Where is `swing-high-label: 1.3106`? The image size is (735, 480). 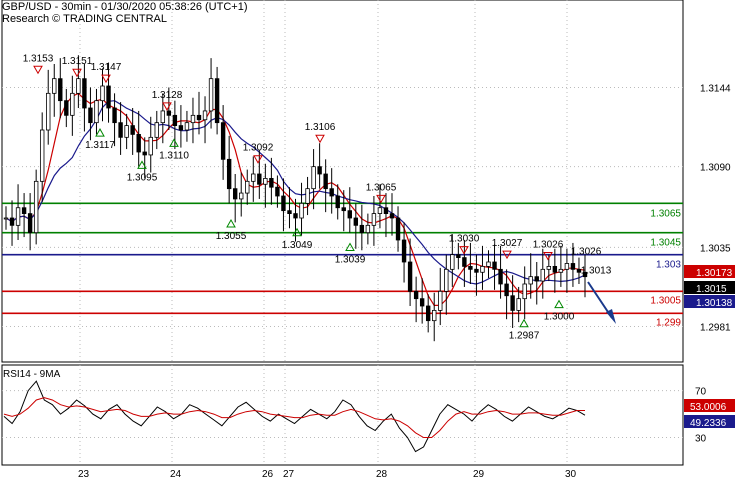
swing-high-label: 1.3106 is located at coordinates (320, 127).